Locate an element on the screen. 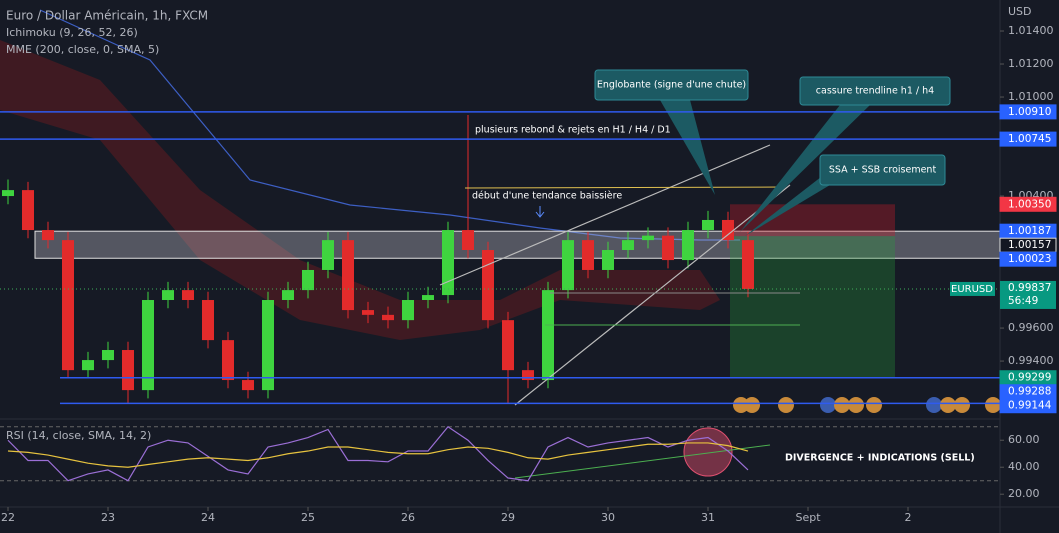  divergence-highlight is located at coordinates (708, 452).